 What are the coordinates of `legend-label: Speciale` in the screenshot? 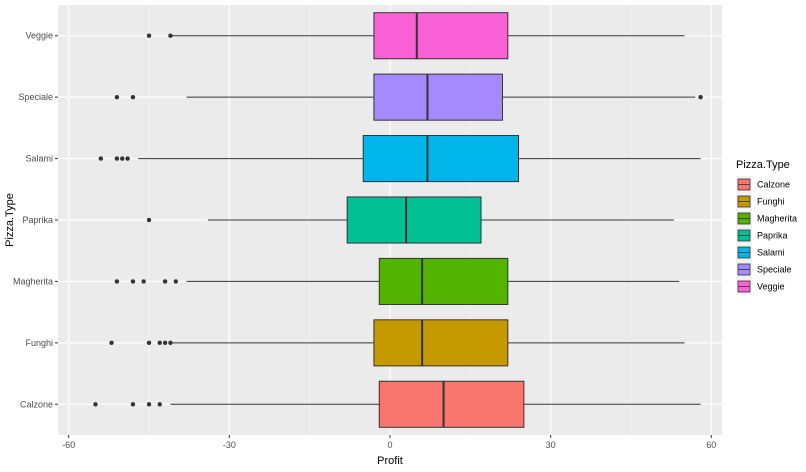 It's located at (774, 270).